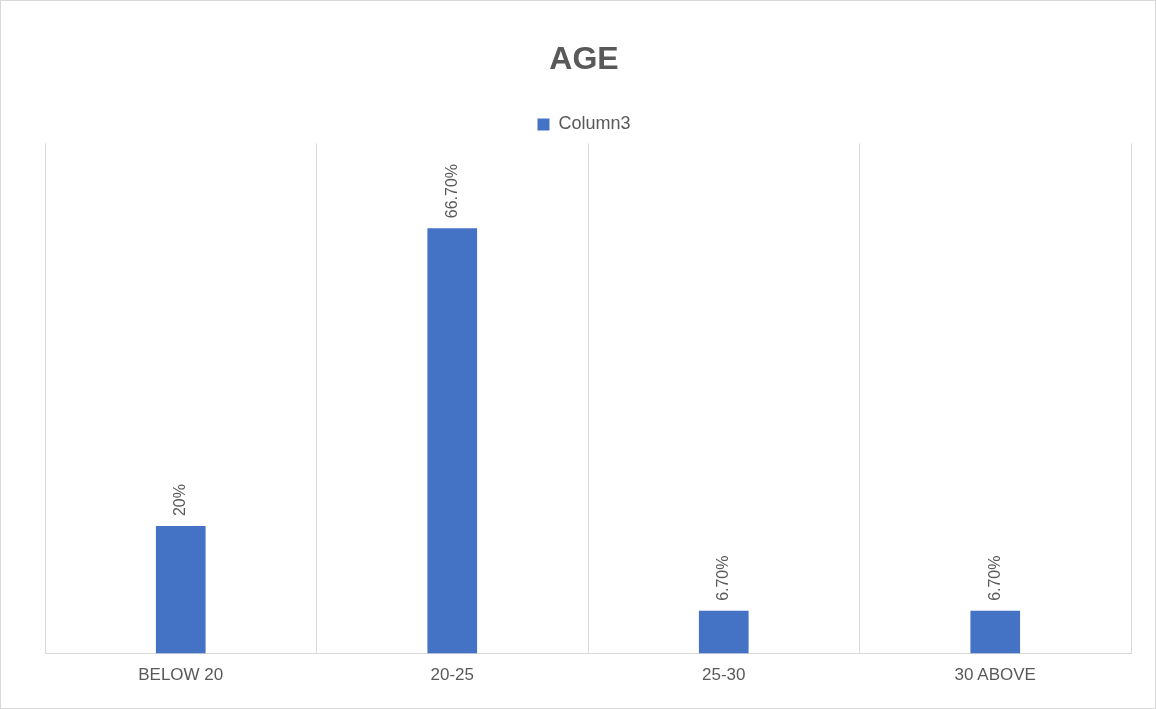 The height and width of the screenshot is (709, 1156). What do you see at coordinates (181, 675) in the screenshot?
I see `x-tick-label: BELOW 20` at bounding box center [181, 675].